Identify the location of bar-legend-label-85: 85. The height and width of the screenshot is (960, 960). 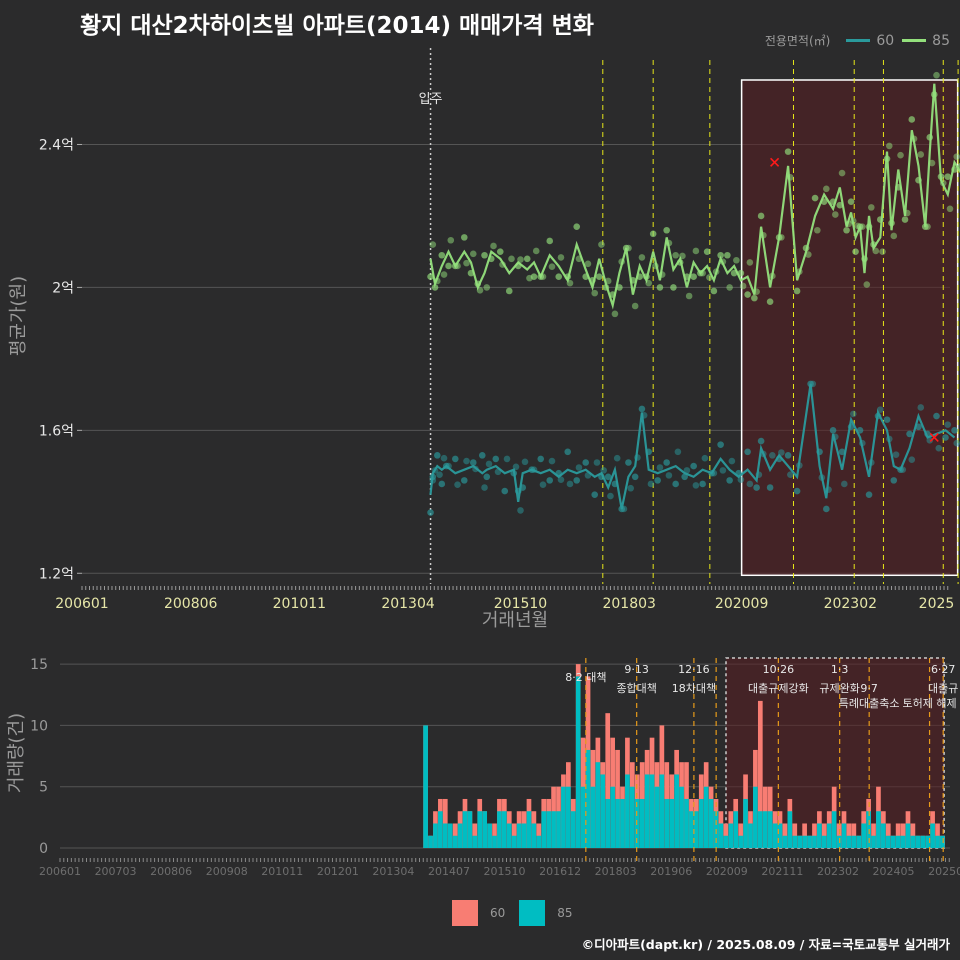
(565, 913).